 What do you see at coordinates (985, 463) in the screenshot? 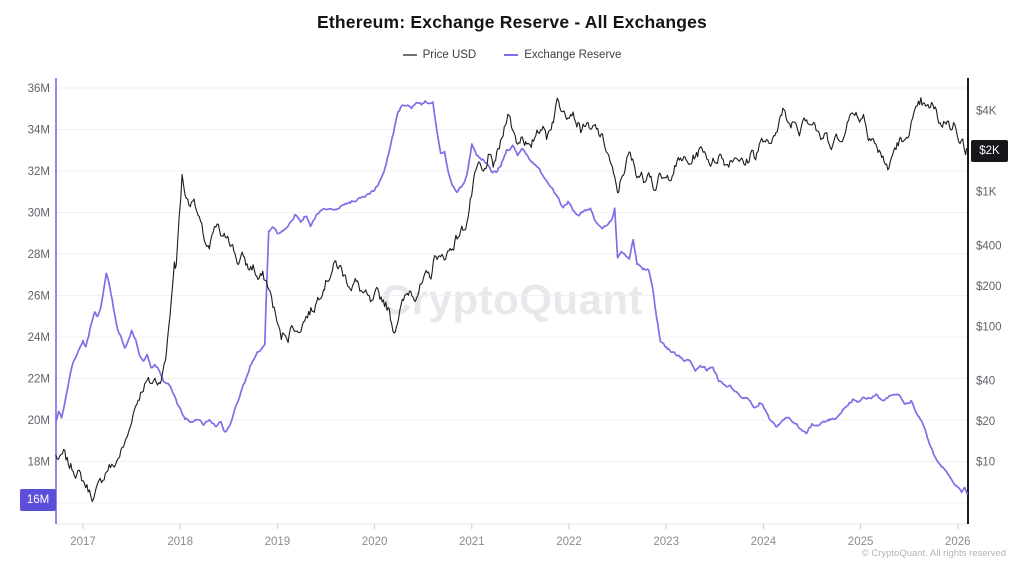
I see `right-axis-tick-label: $10` at bounding box center [985, 463].